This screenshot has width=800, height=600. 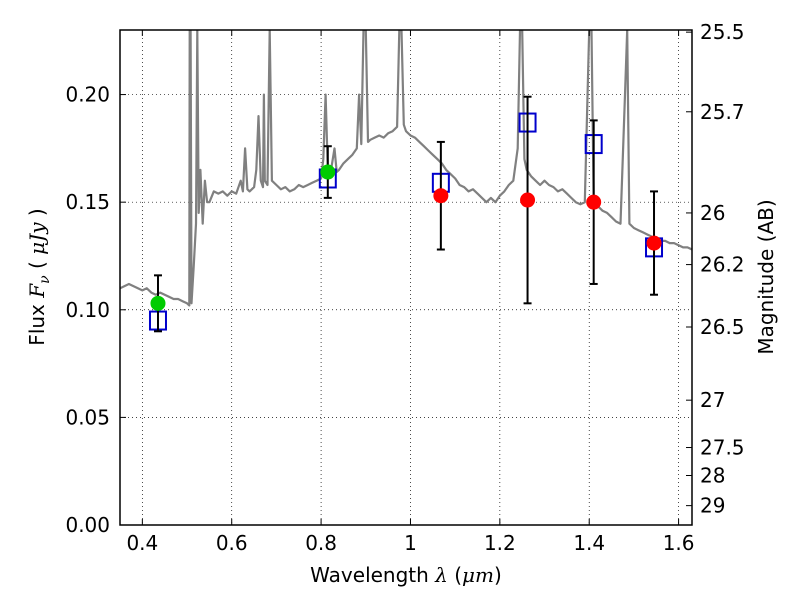 What do you see at coordinates (712, 476) in the screenshot?
I see `mag-tick-label: 28` at bounding box center [712, 476].